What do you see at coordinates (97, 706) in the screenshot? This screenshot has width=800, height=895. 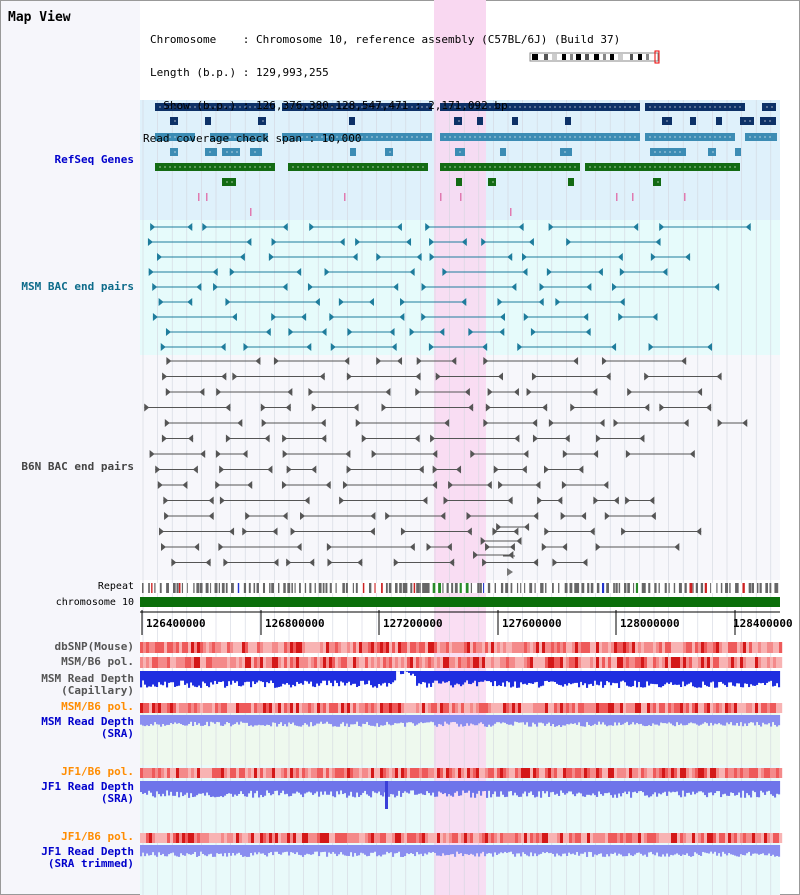 I see `track-label-msm-pol-2: MSM/B6 pol.` at bounding box center [97, 706].